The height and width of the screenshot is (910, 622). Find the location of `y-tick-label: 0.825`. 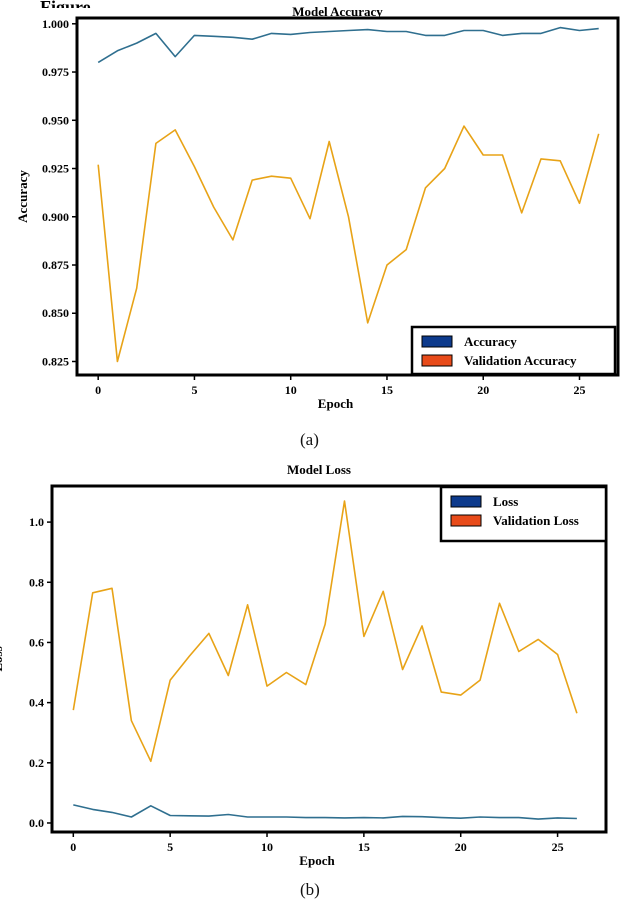

y-tick-label: 0.825 is located at coordinates (55, 361).